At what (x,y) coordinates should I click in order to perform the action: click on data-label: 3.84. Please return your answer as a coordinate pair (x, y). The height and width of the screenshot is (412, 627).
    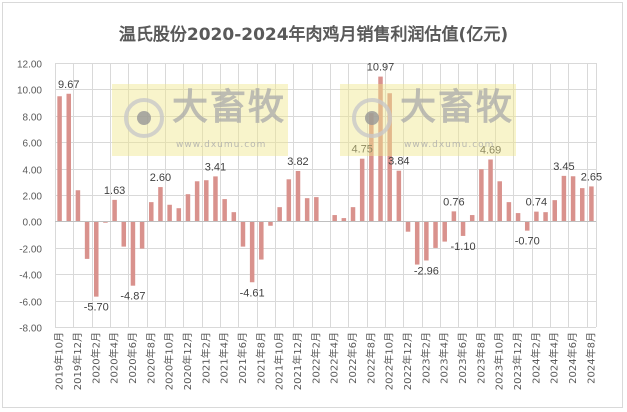
    Looking at the image, I should click on (398, 162).